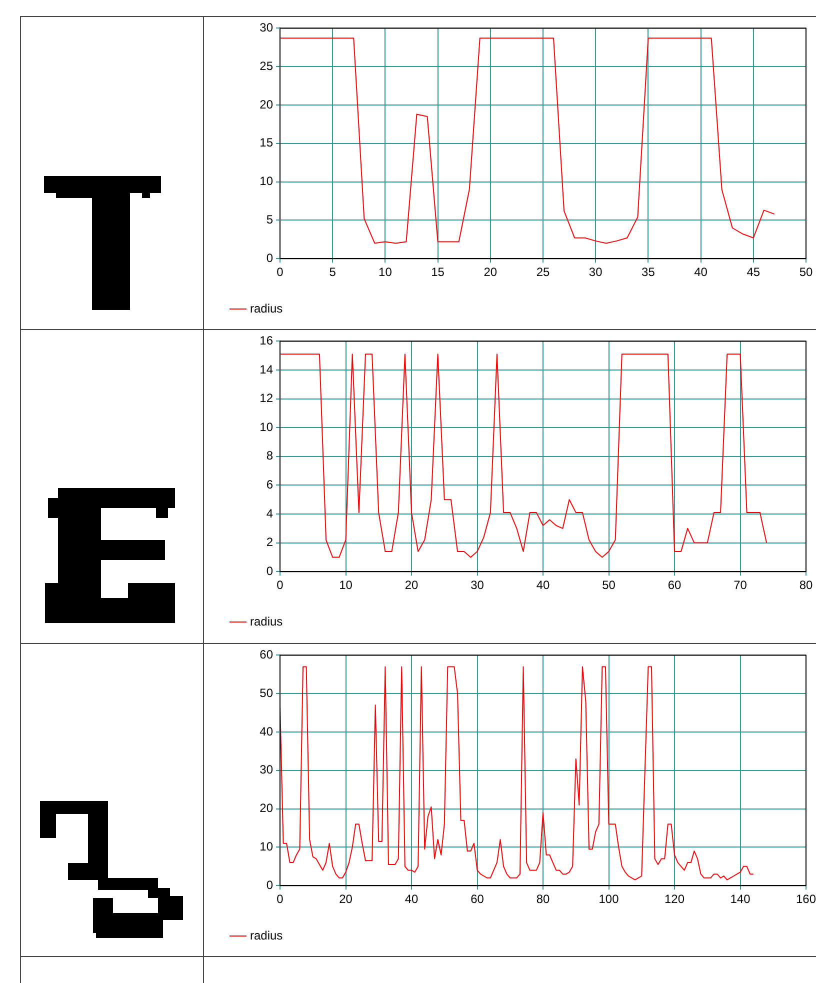  What do you see at coordinates (753, 272) in the screenshot?
I see `x-tick-label: 45` at bounding box center [753, 272].